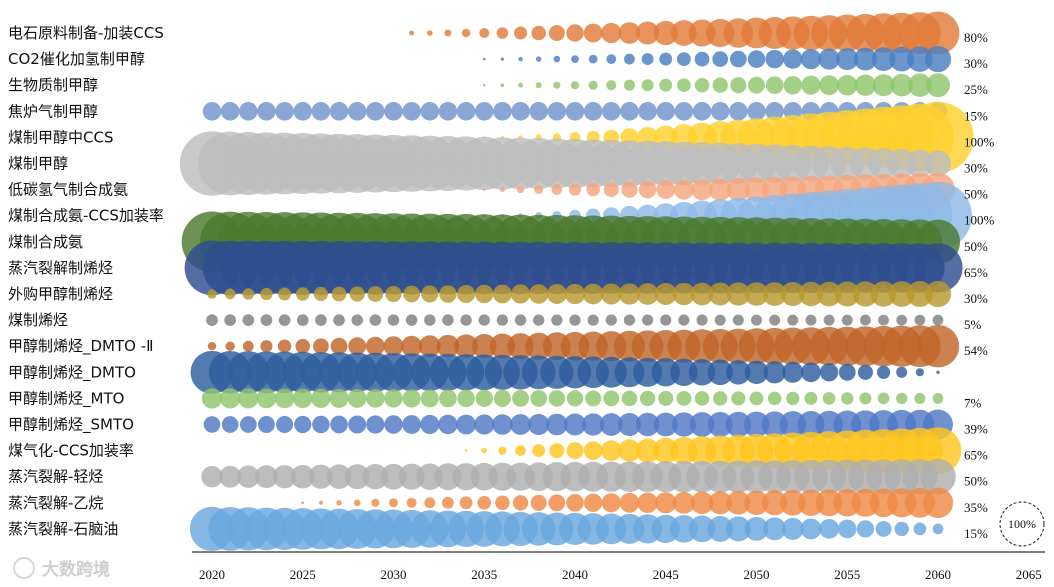 Image resolution: width=1054 pixels, height=587 pixels. Describe the element at coordinates (583, 346) in the screenshot. I see `bubble-series` at that location.